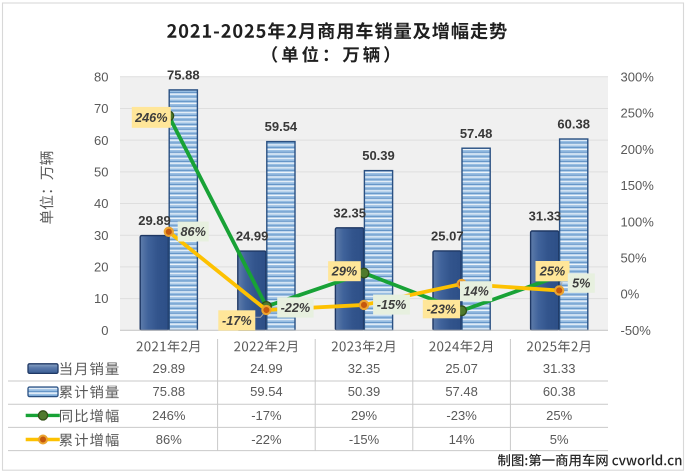  I want to click on svg-text: 0%, so click(630, 294).